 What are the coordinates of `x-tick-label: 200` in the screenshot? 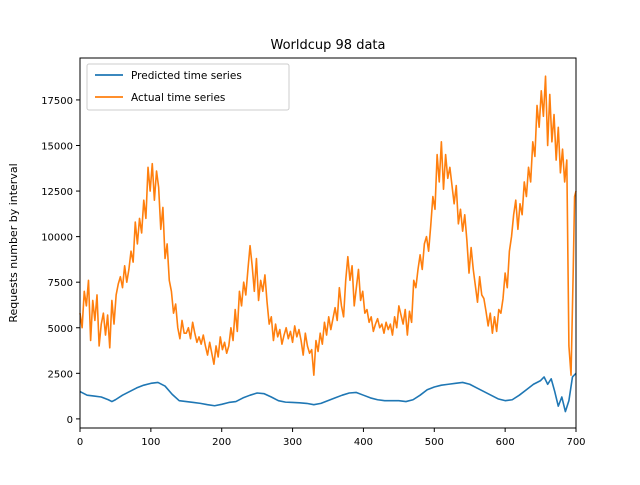 It's located at (221, 442).